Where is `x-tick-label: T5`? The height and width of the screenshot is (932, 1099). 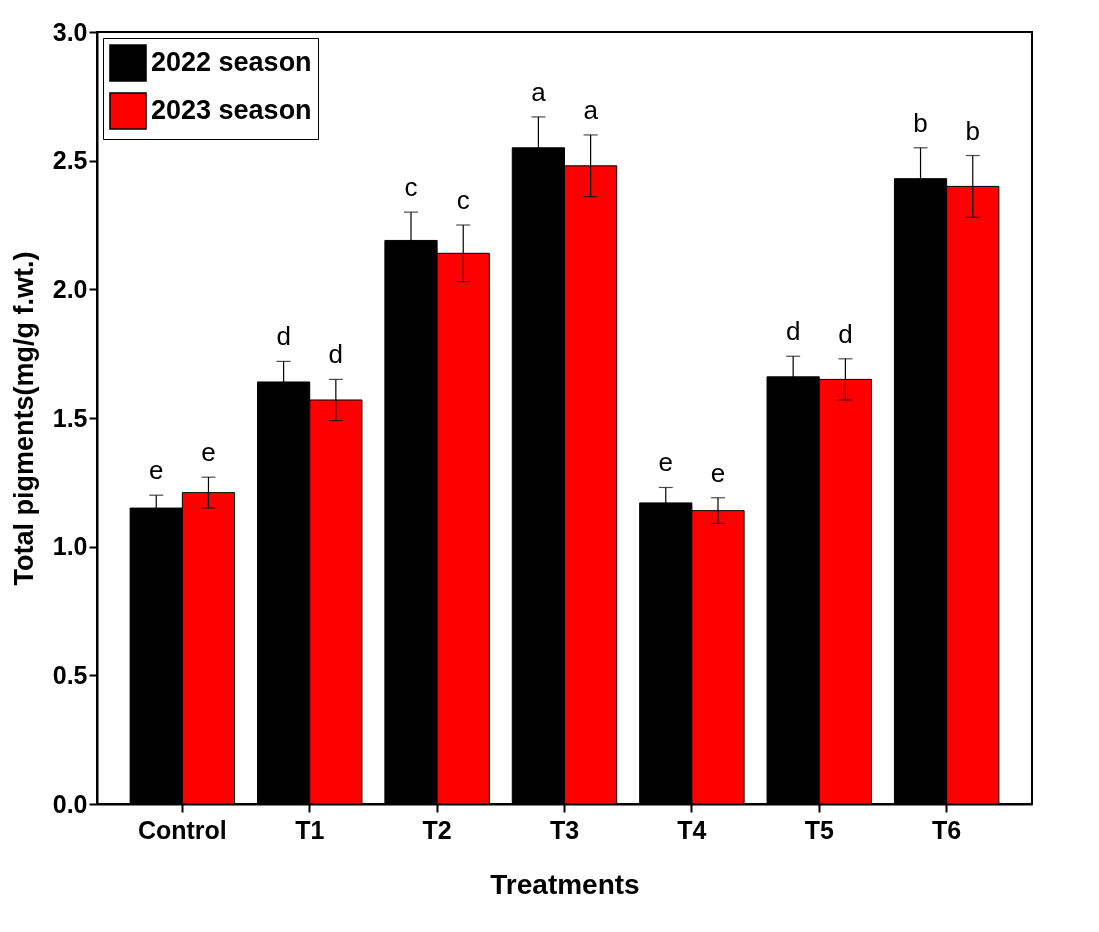 x-tick-label: T5 is located at coordinates (819, 829).